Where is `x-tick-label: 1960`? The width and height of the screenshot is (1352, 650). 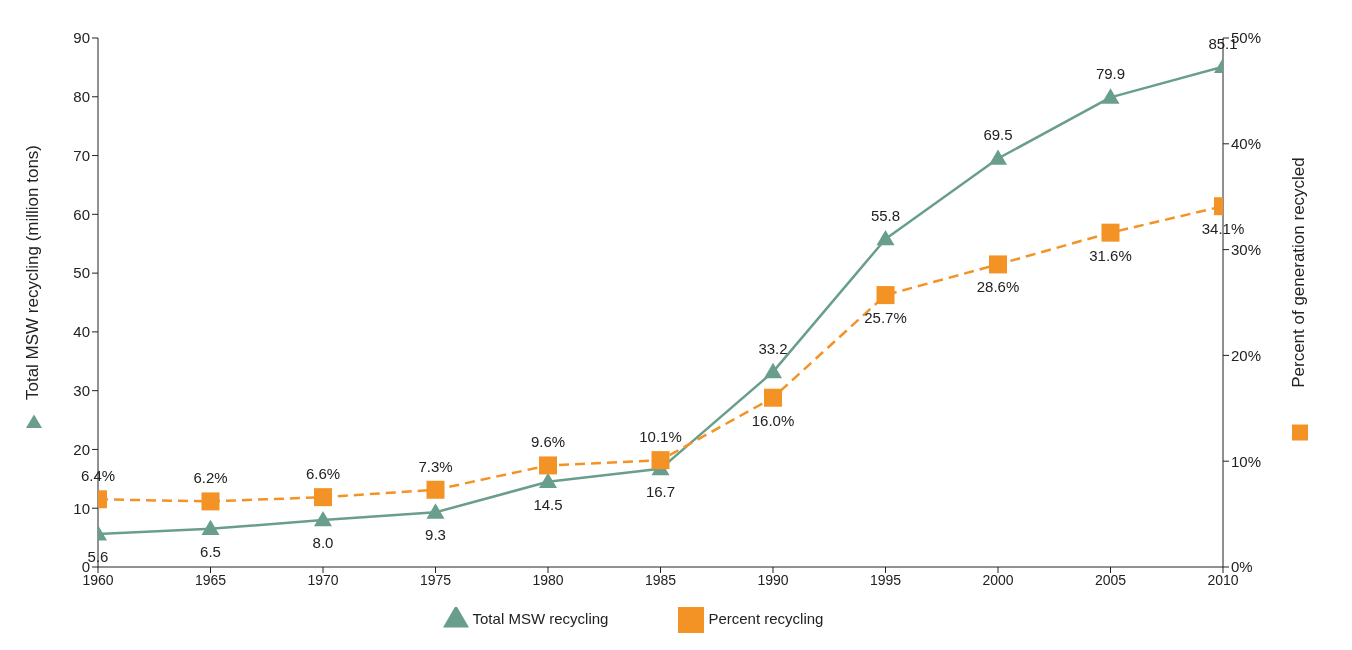 x-tick-label: 1960 is located at coordinates (98, 579).